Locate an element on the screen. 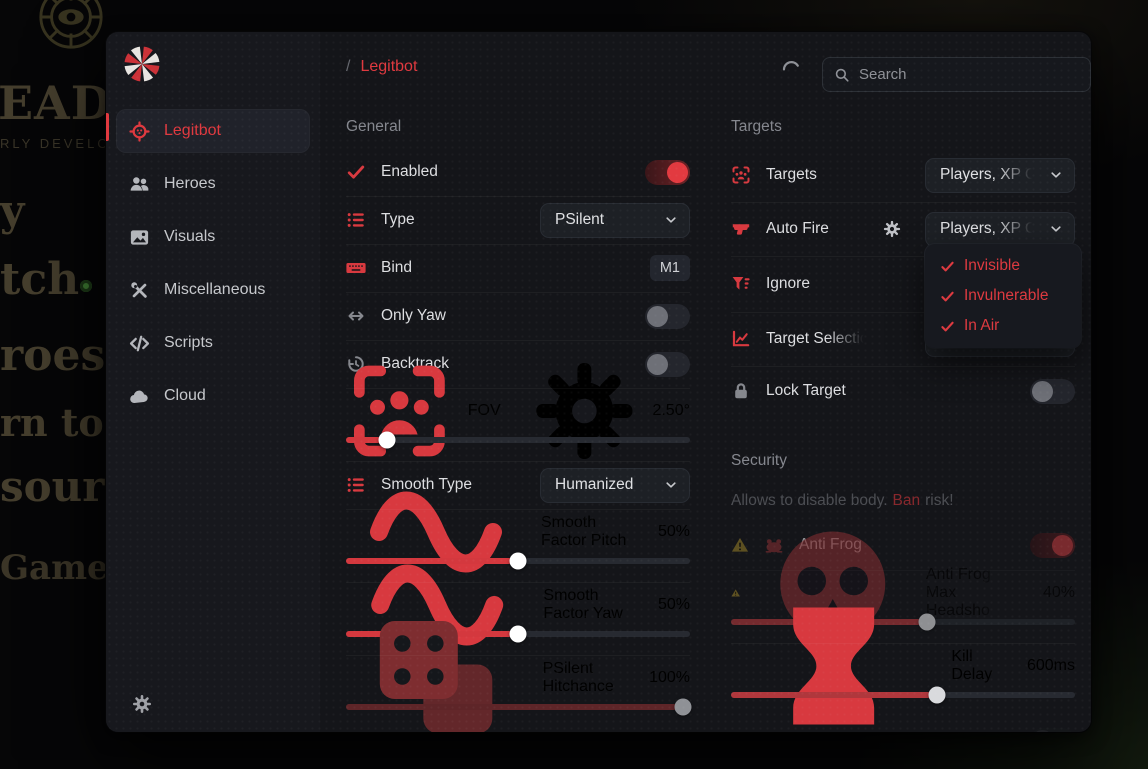 This screenshot has height=769, width=1148. smooth-pitch-value: 50% is located at coordinates (673, 531).